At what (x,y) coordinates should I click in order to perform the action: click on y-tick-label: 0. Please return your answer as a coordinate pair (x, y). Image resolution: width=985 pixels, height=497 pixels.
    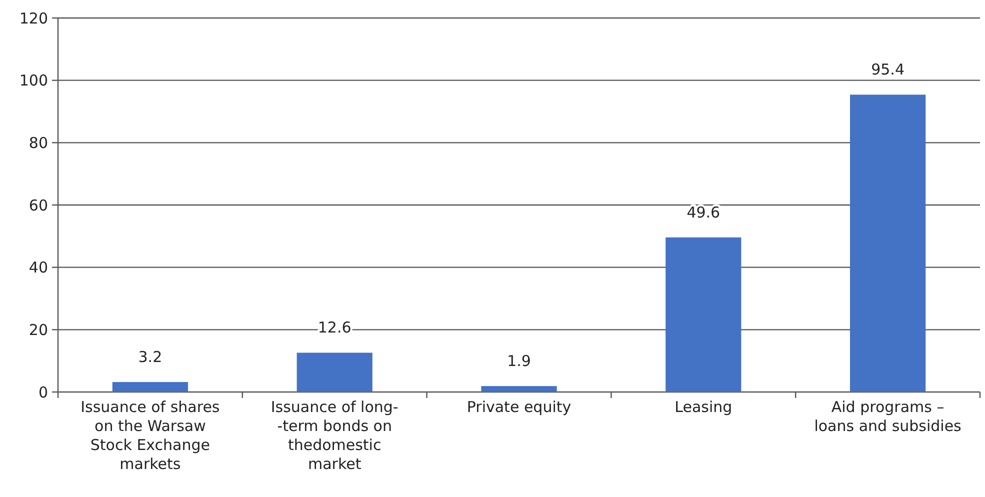
    Looking at the image, I should click on (43, 392).